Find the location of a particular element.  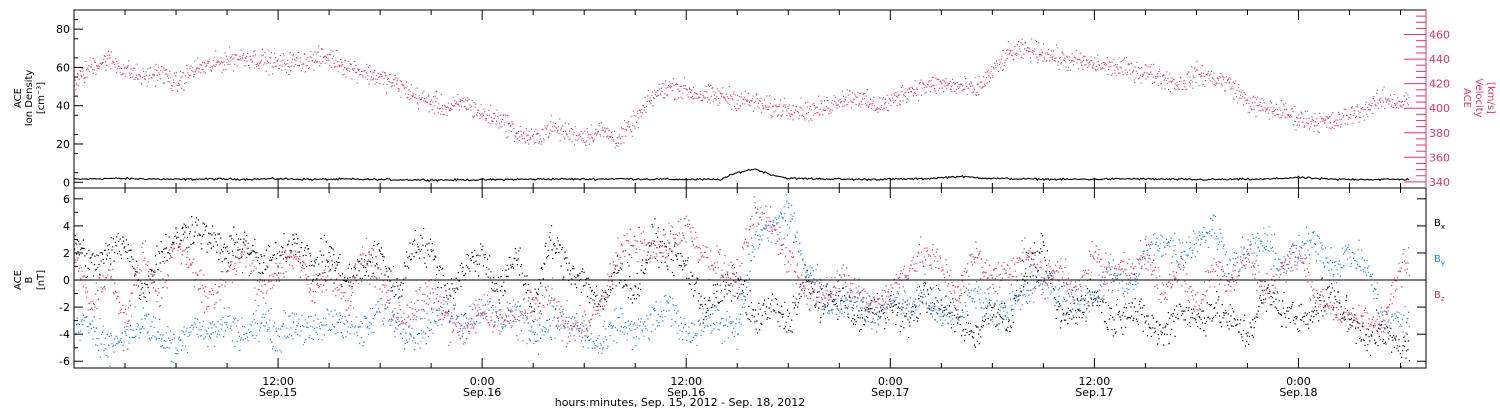

top-y2tick-label-0: 340 is located at coordinates (1439, 182).